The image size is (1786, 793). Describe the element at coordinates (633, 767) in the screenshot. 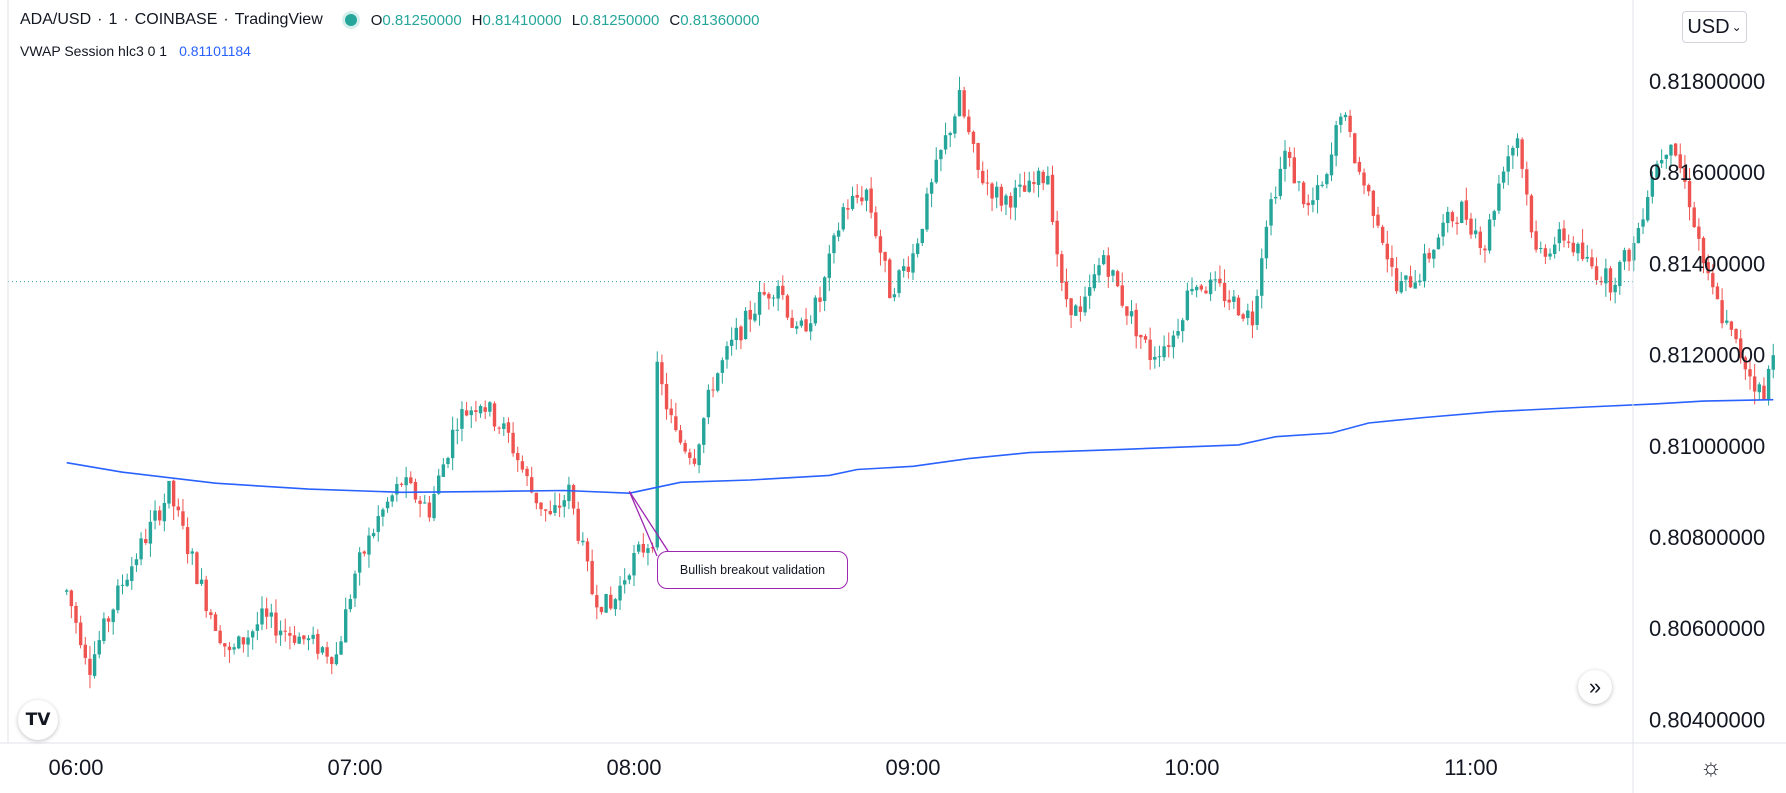

I see `x-tick-label: 08:00` at that location.